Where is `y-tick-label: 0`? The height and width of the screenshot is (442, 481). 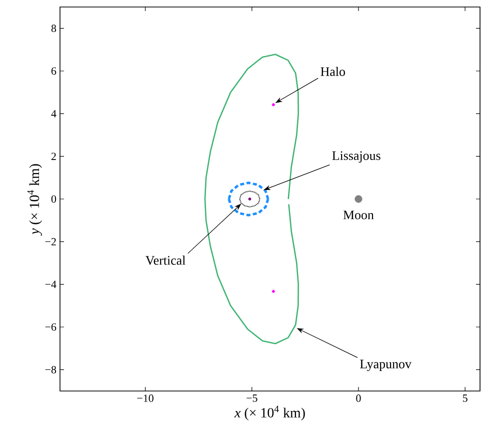 y-tick-label: 0 is located at coordinates (53, 199).